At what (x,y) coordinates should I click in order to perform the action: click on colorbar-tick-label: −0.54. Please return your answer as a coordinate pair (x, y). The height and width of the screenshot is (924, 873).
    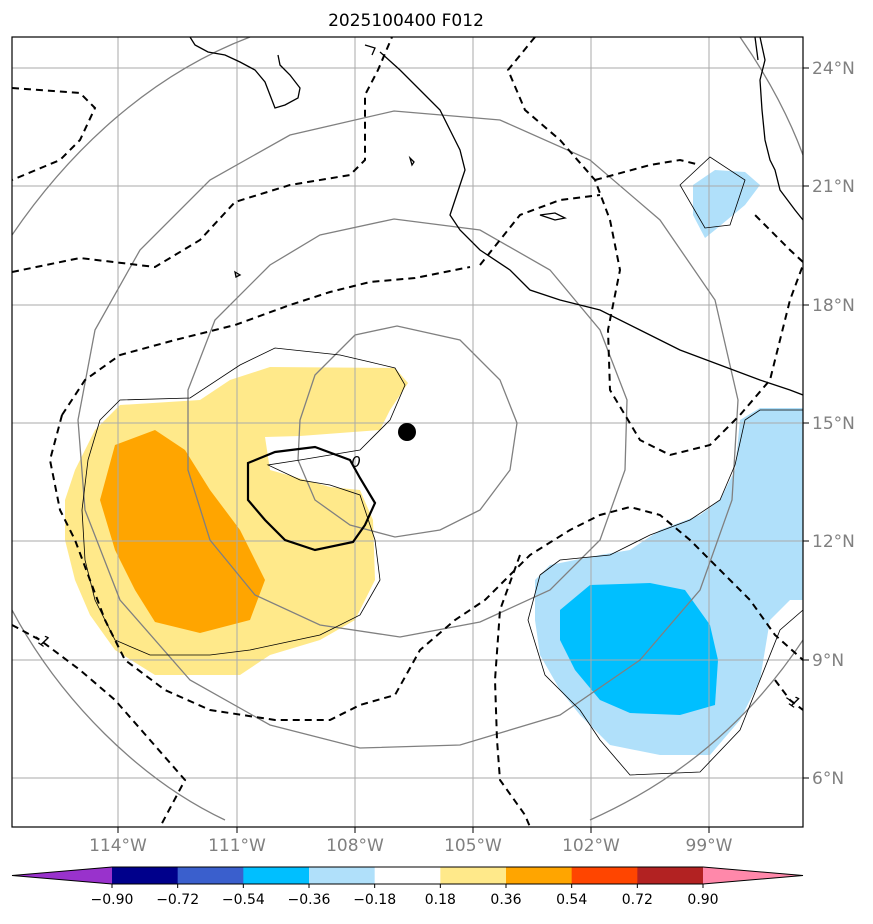
    Looking at the image, I should click on (243, 900).